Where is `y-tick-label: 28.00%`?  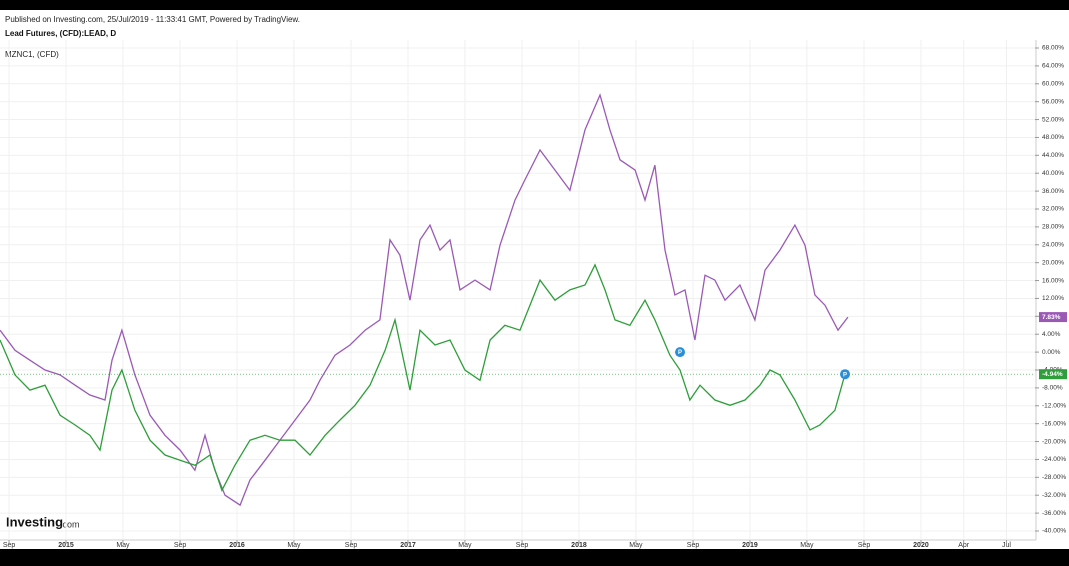
y-tick-label: 28.00% is located at coordinates (1053, 227).